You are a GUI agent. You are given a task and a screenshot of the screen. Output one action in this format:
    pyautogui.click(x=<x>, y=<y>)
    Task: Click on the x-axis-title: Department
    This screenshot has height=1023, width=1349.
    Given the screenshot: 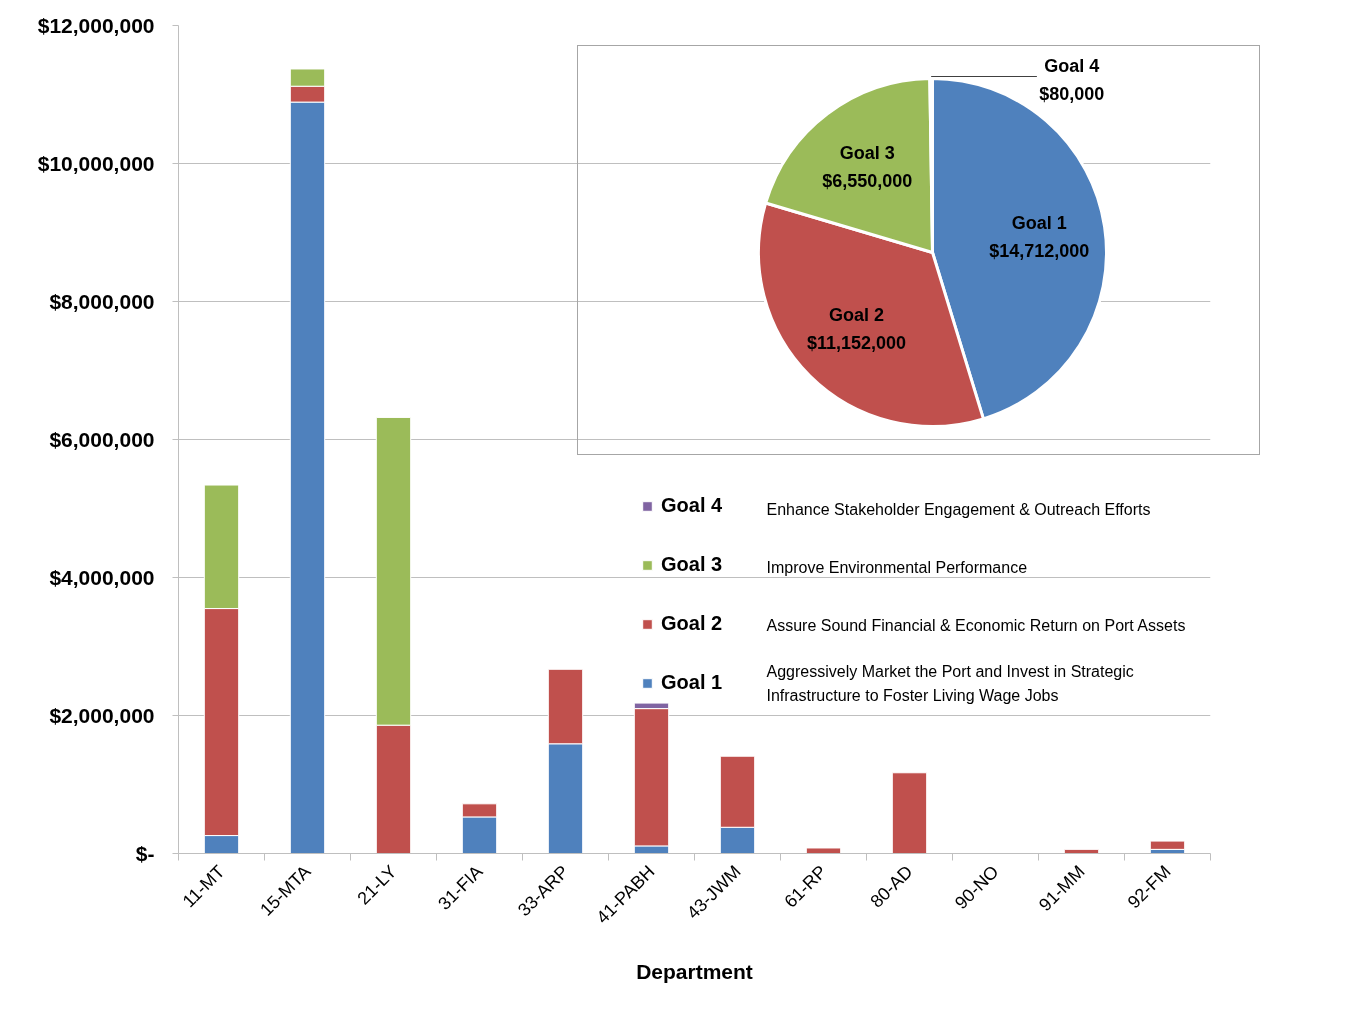 What is the action you would take?
    pyautogui.click(x=694, y=971)
    